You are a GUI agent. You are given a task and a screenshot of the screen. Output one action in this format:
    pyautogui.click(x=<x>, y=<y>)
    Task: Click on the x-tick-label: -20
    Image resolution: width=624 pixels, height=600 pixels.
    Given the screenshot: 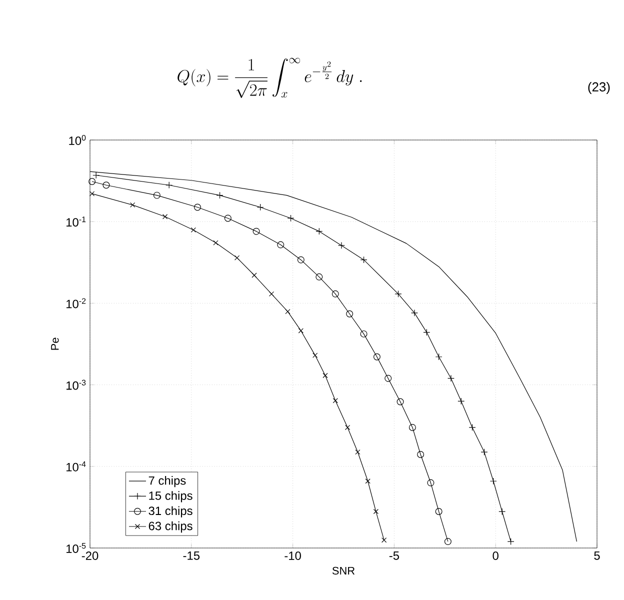 What is the action you would take?
    pyautogui.click(x=90, y=556)
    